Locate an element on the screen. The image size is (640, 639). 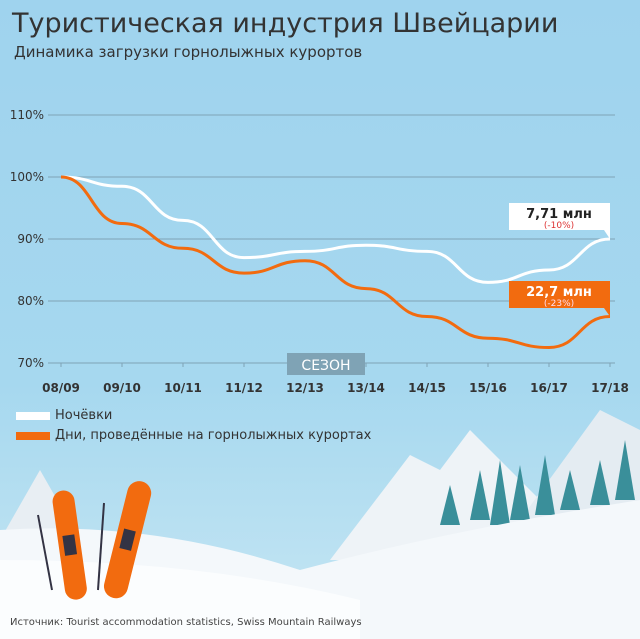
x-axis-title-box is located at coordinates (326, 364).